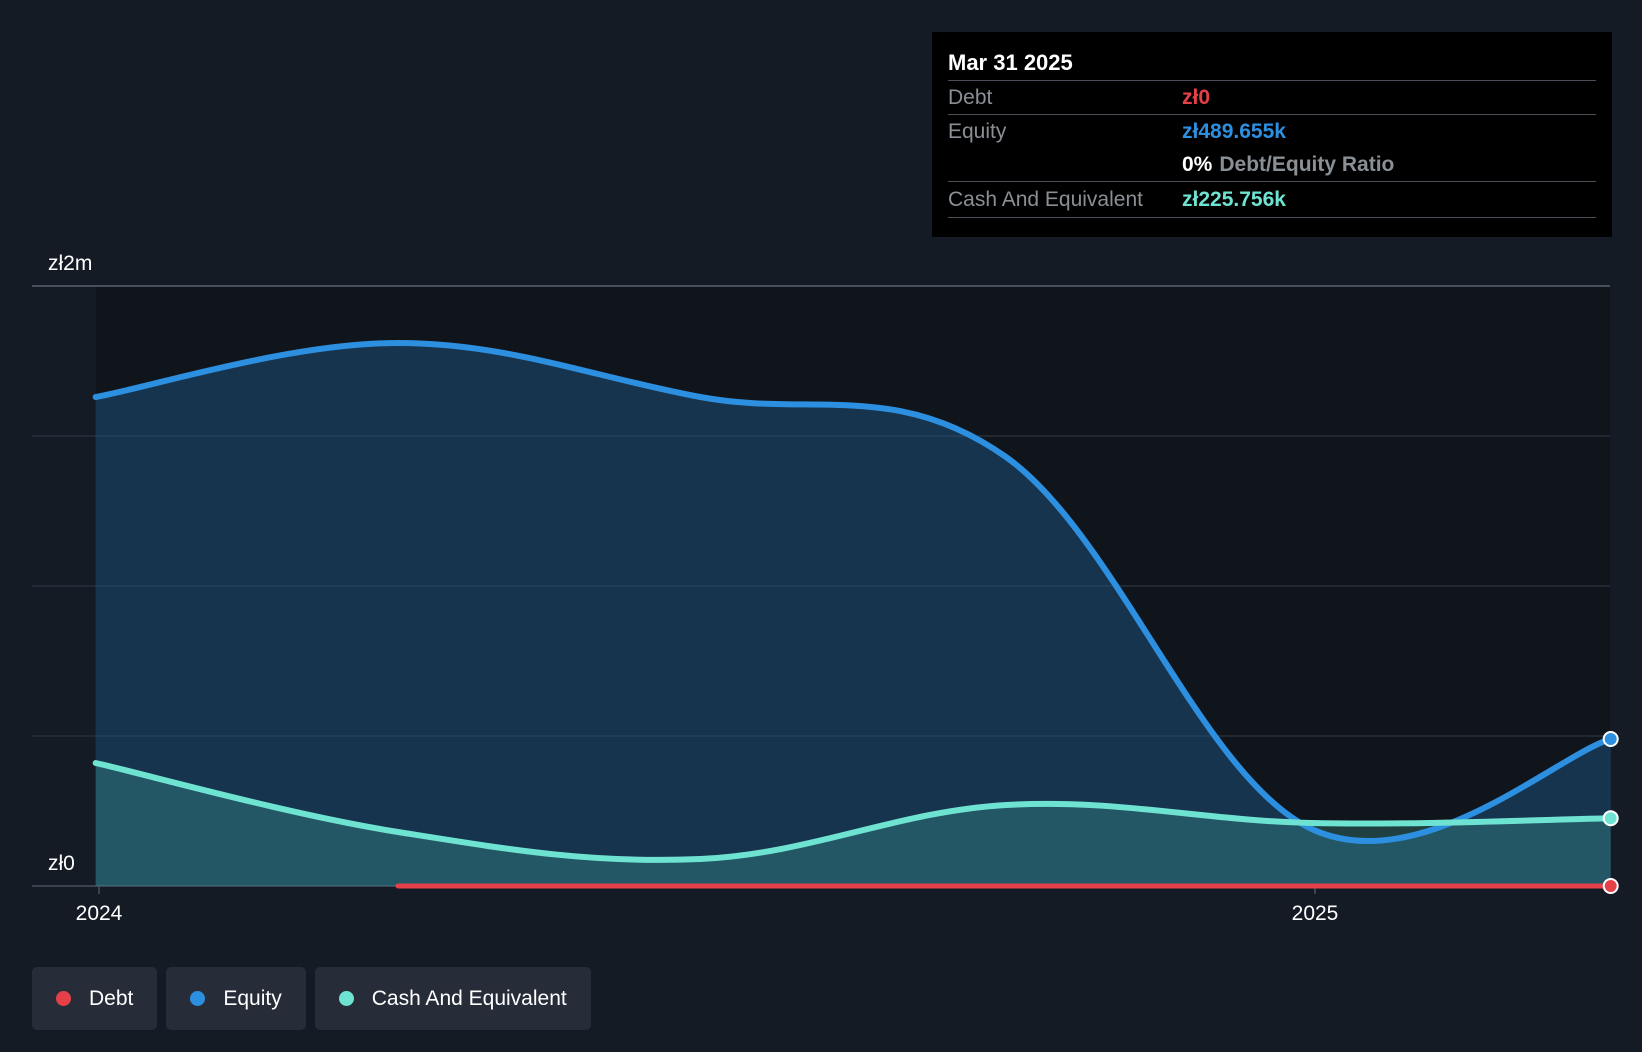 This screenshot has width=1642, height=1052. What do you see at coordinates (1010, 62) in the screenshot?
I see `tooltip-date: Mar 31 2025` at bounding box center [1010, 62].